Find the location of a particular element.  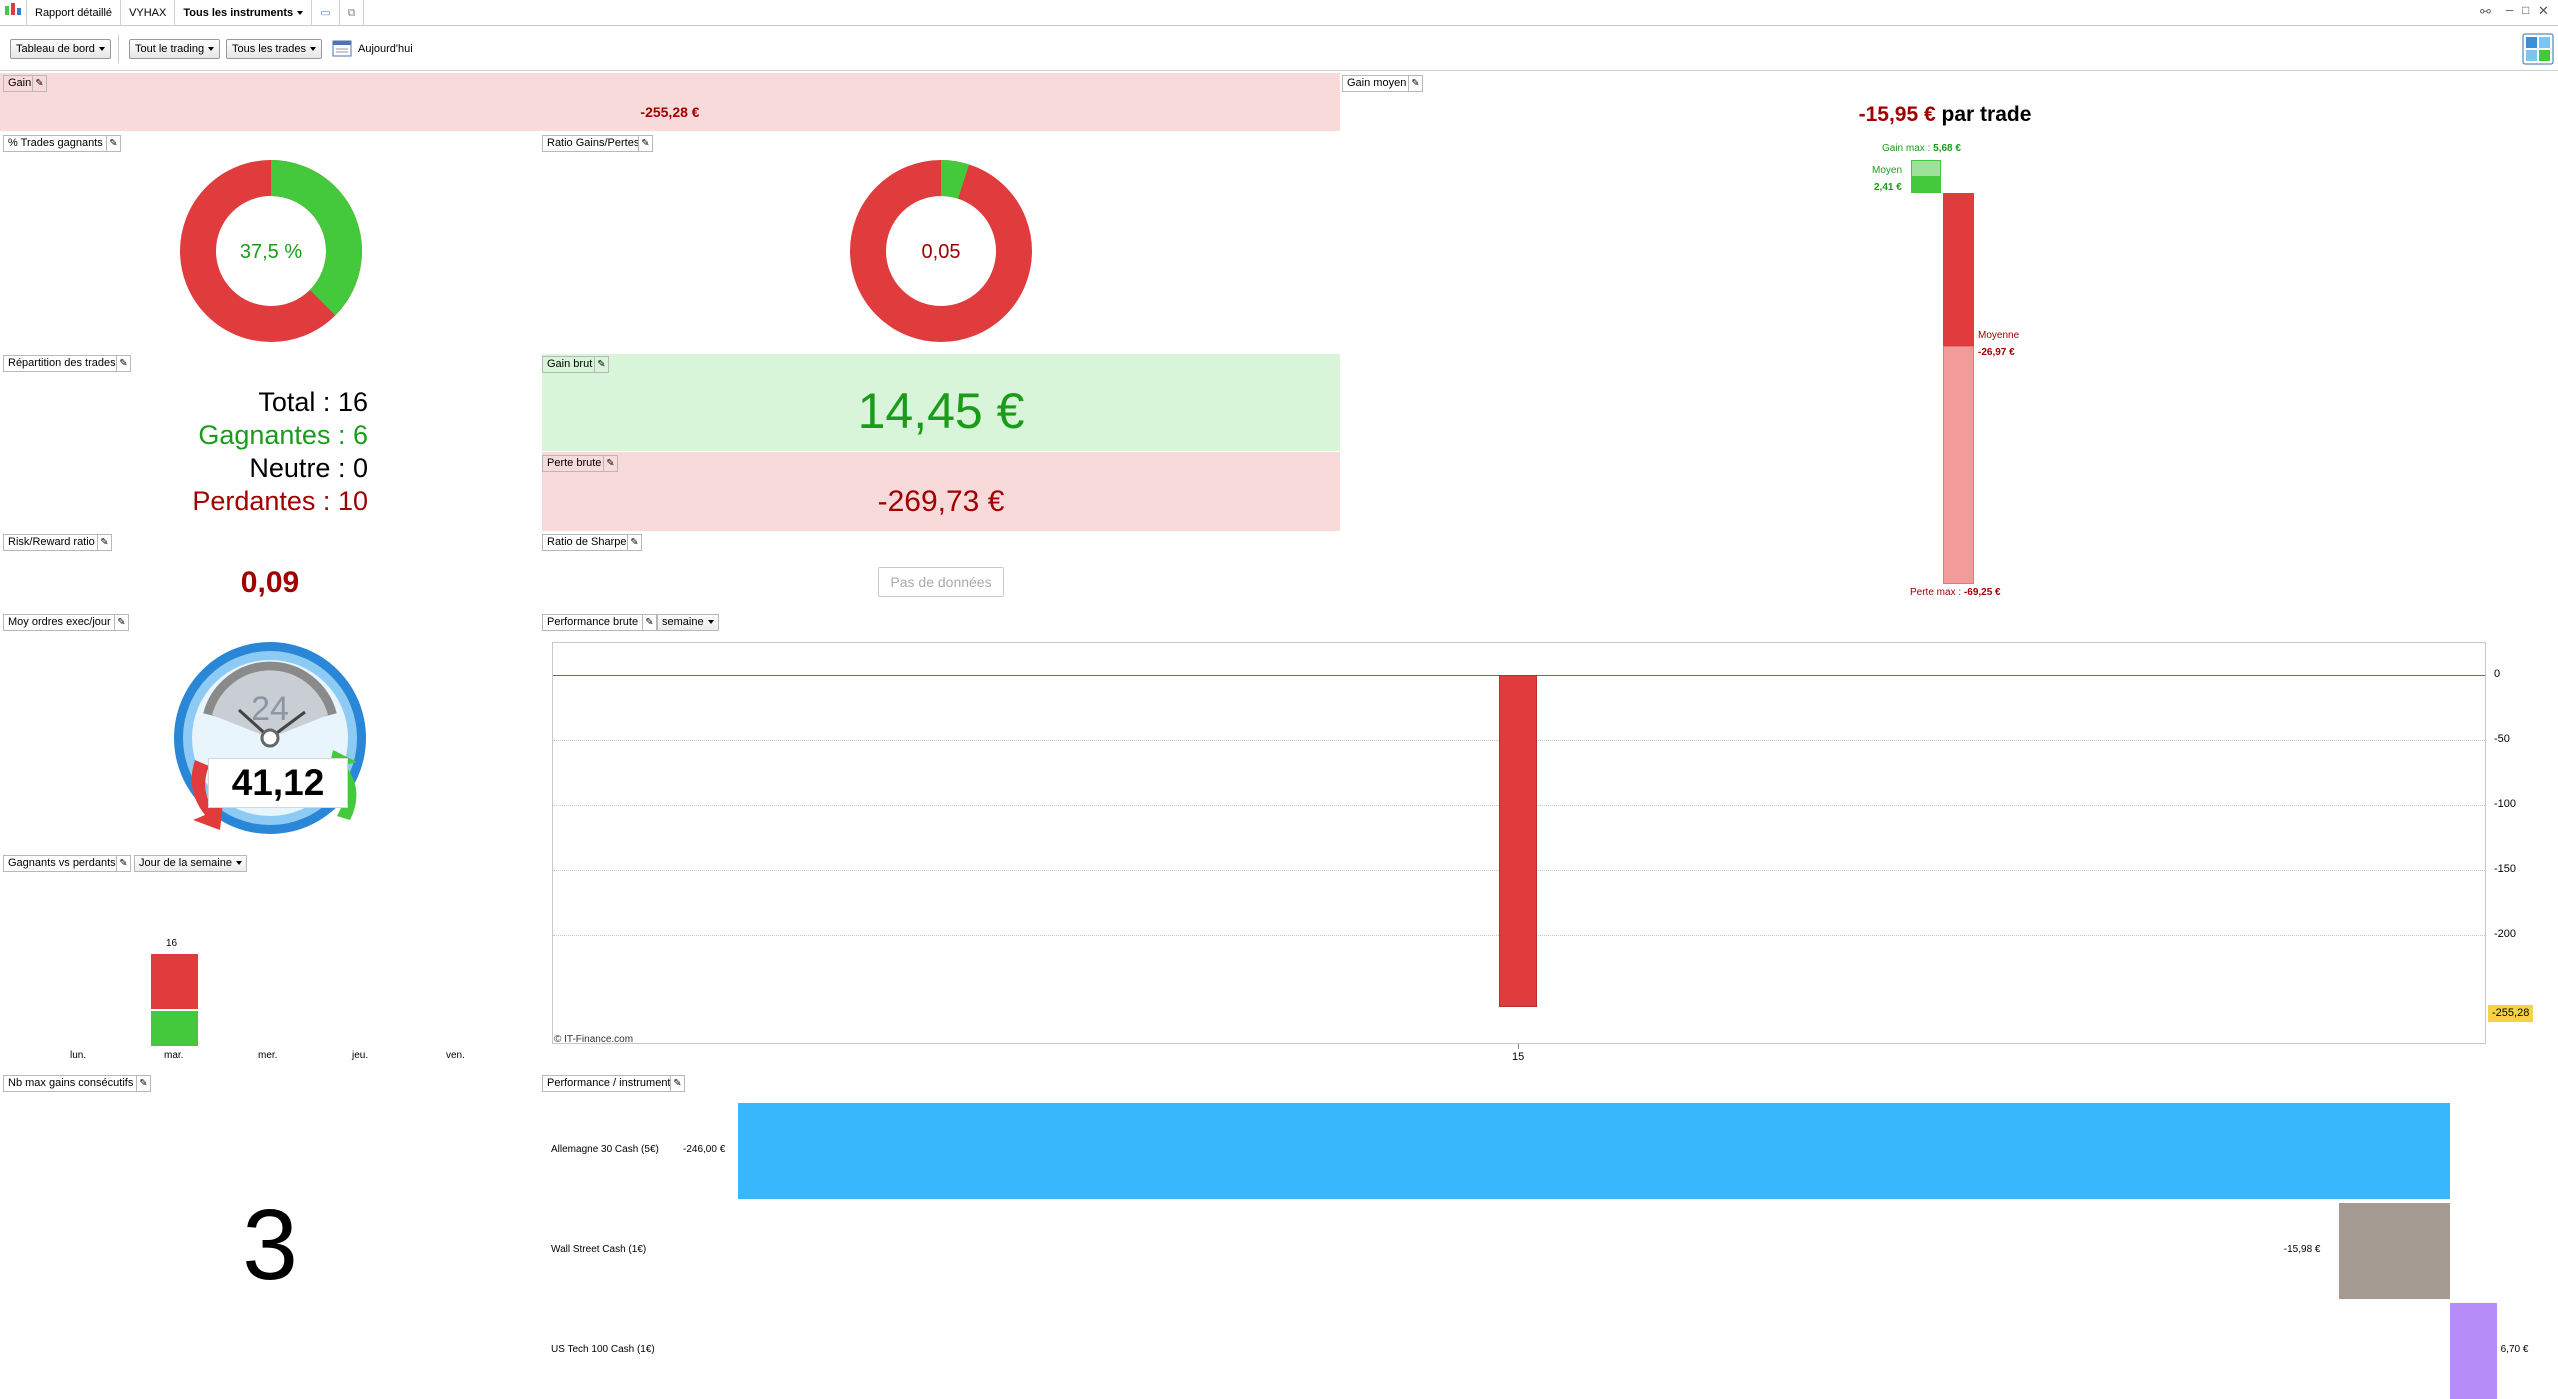

avg-gain-headline: -15,95 € par trade is located at coordinates (1945, 115).